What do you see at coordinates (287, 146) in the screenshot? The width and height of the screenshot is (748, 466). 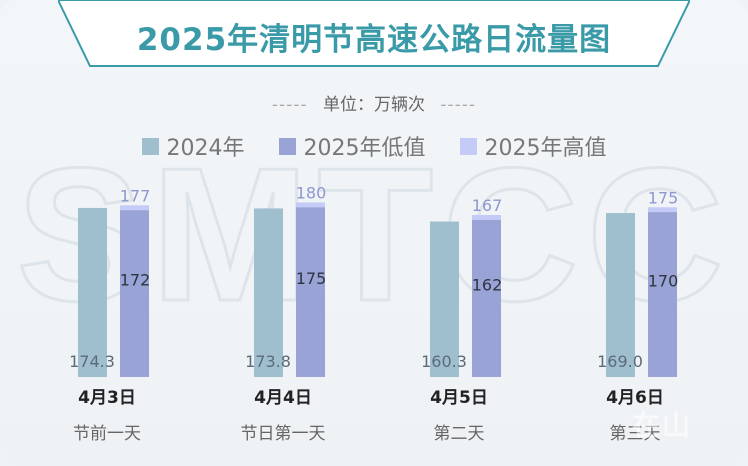 I see `legend-swatch-2025-low` at bounding box center [287, 146].